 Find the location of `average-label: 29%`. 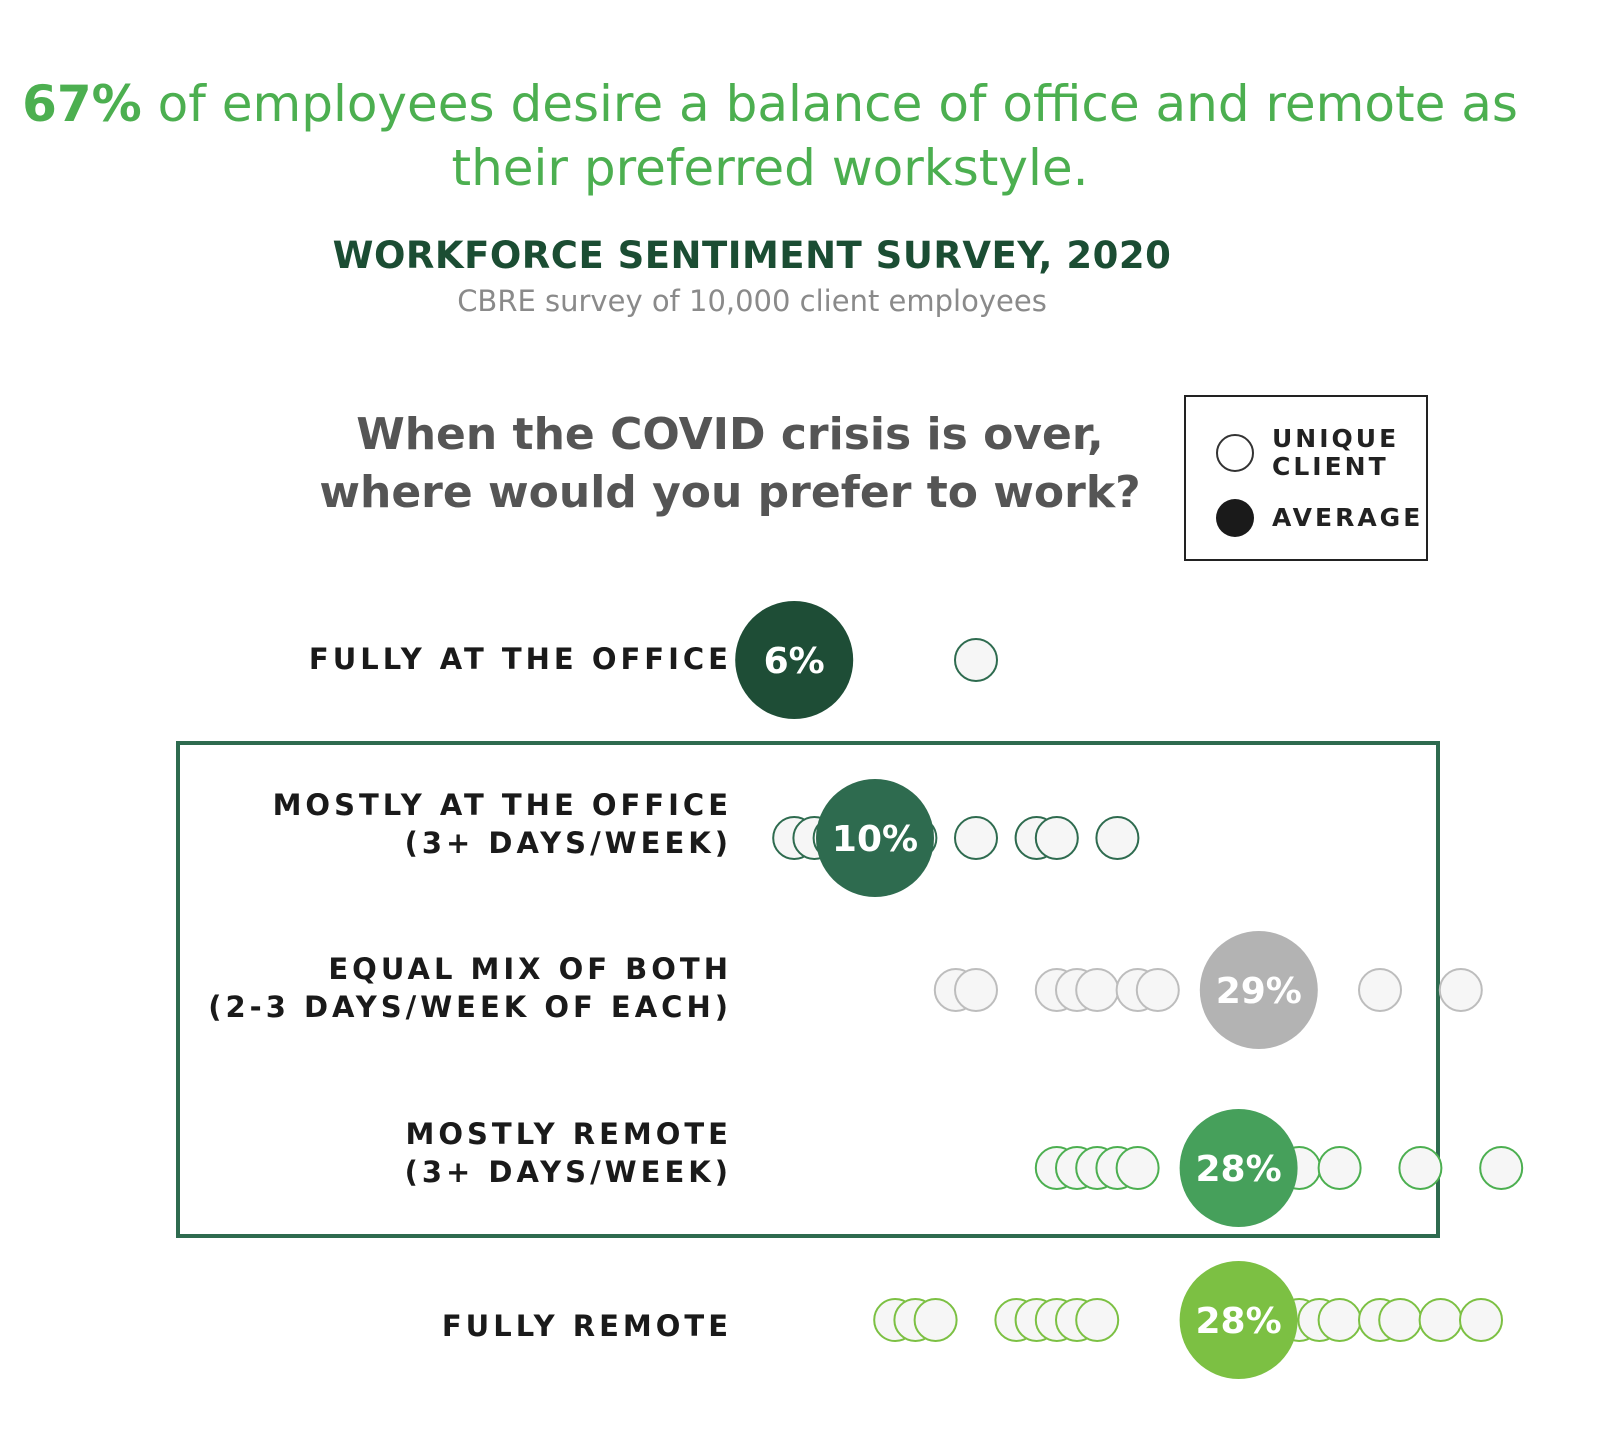

average-label: 29% is located at coordinates (1259, 991).